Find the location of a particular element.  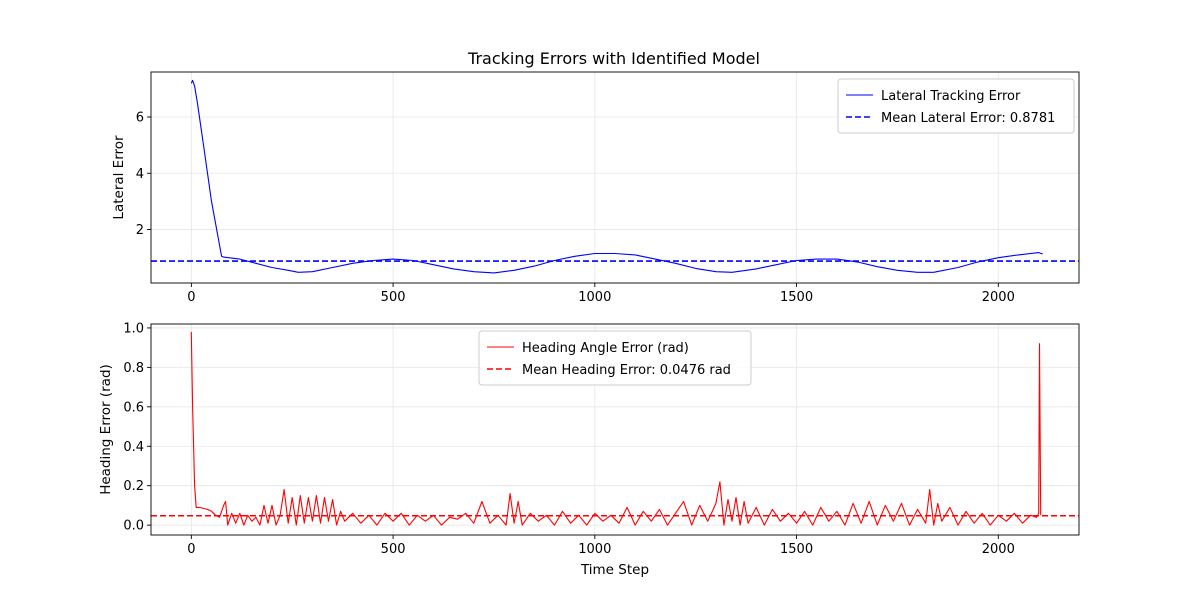

y-tick-label: 0.2 is located at coordinates (133, 486).